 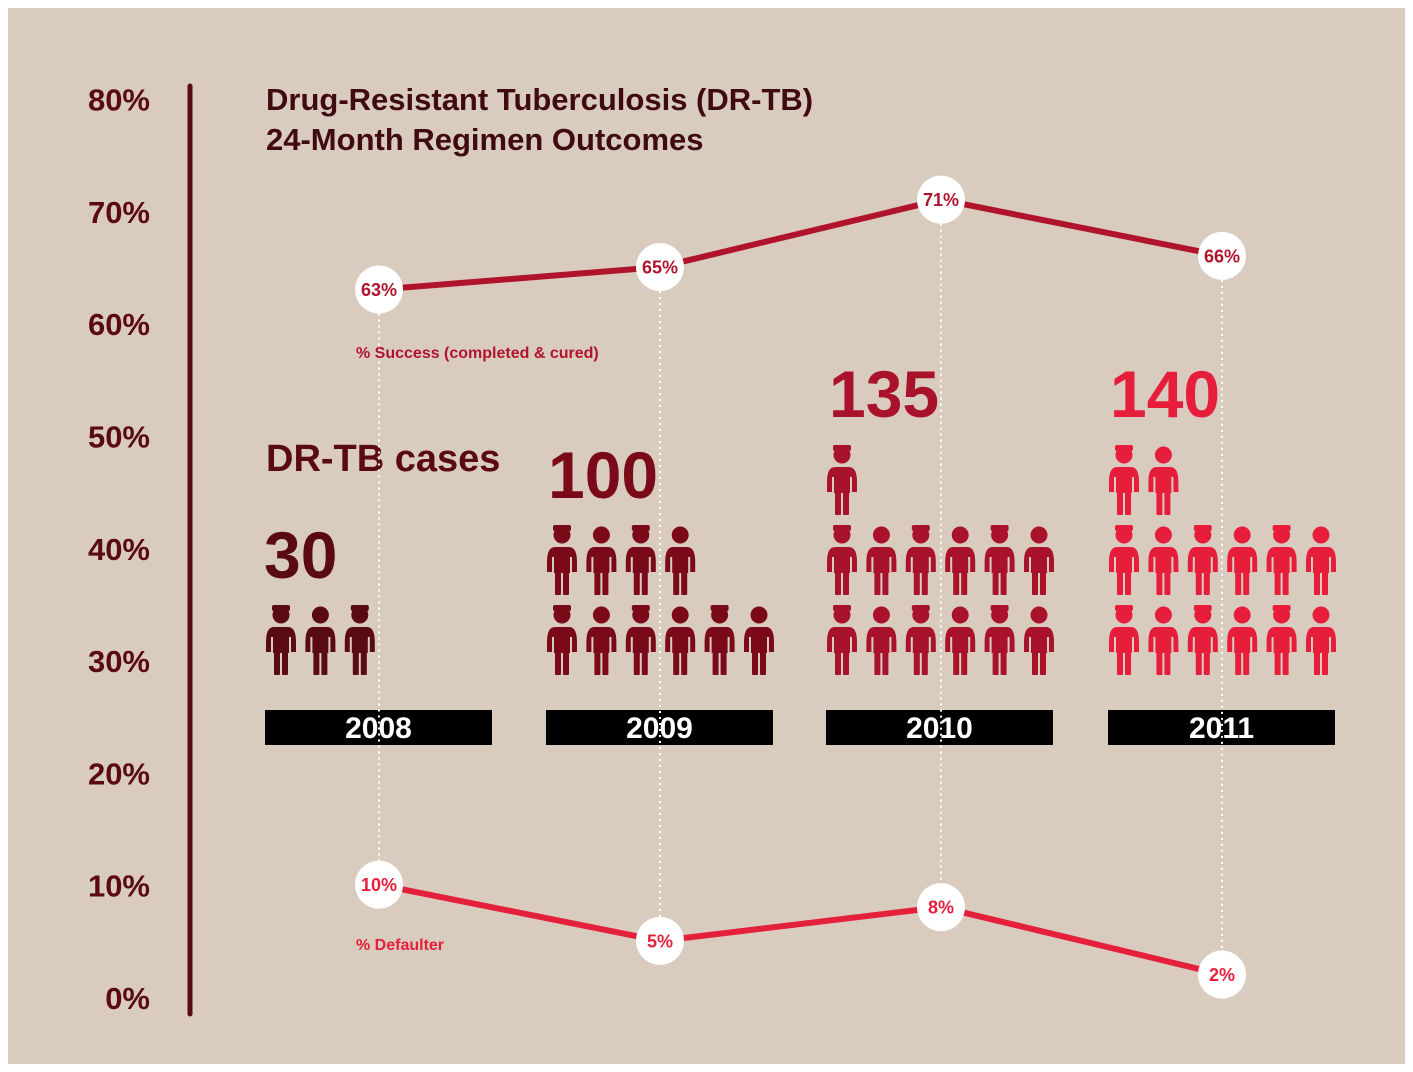 What do you see at coordinates (1165, 394) in the screenshot?
I see `cases-value-label: 140` at bounding box center [1165, 394].